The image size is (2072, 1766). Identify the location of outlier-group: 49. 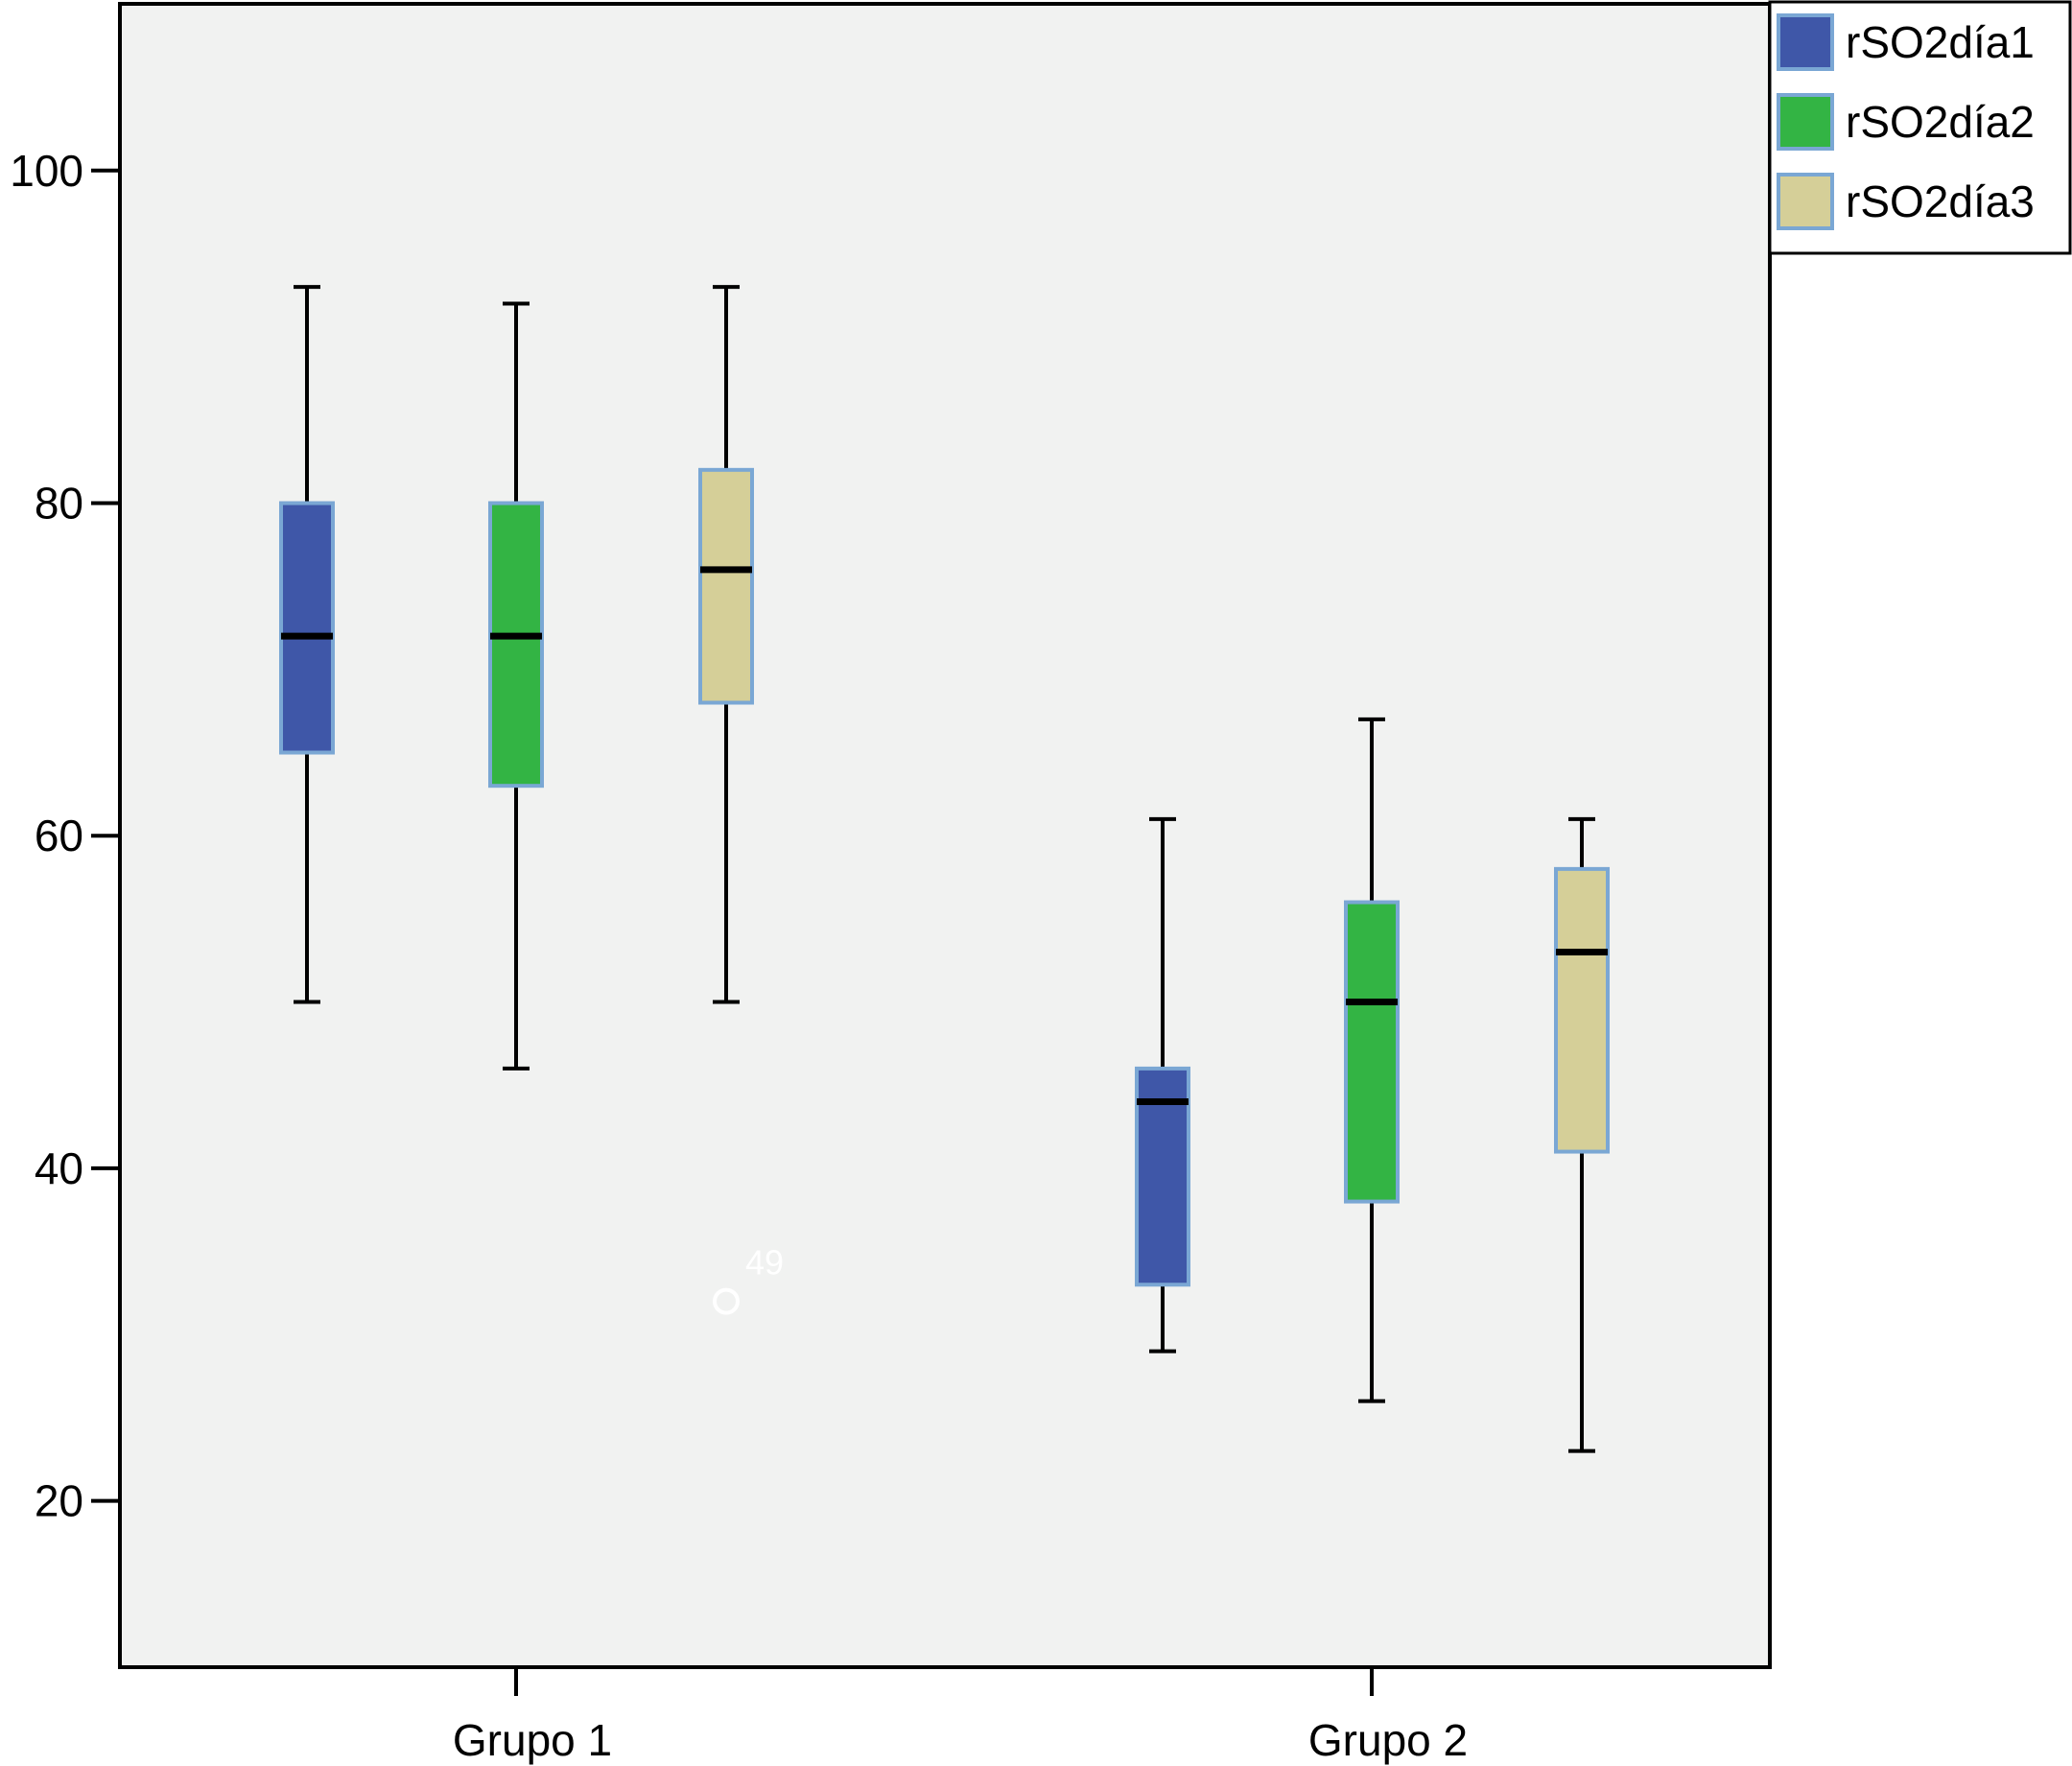
(748, 1279).